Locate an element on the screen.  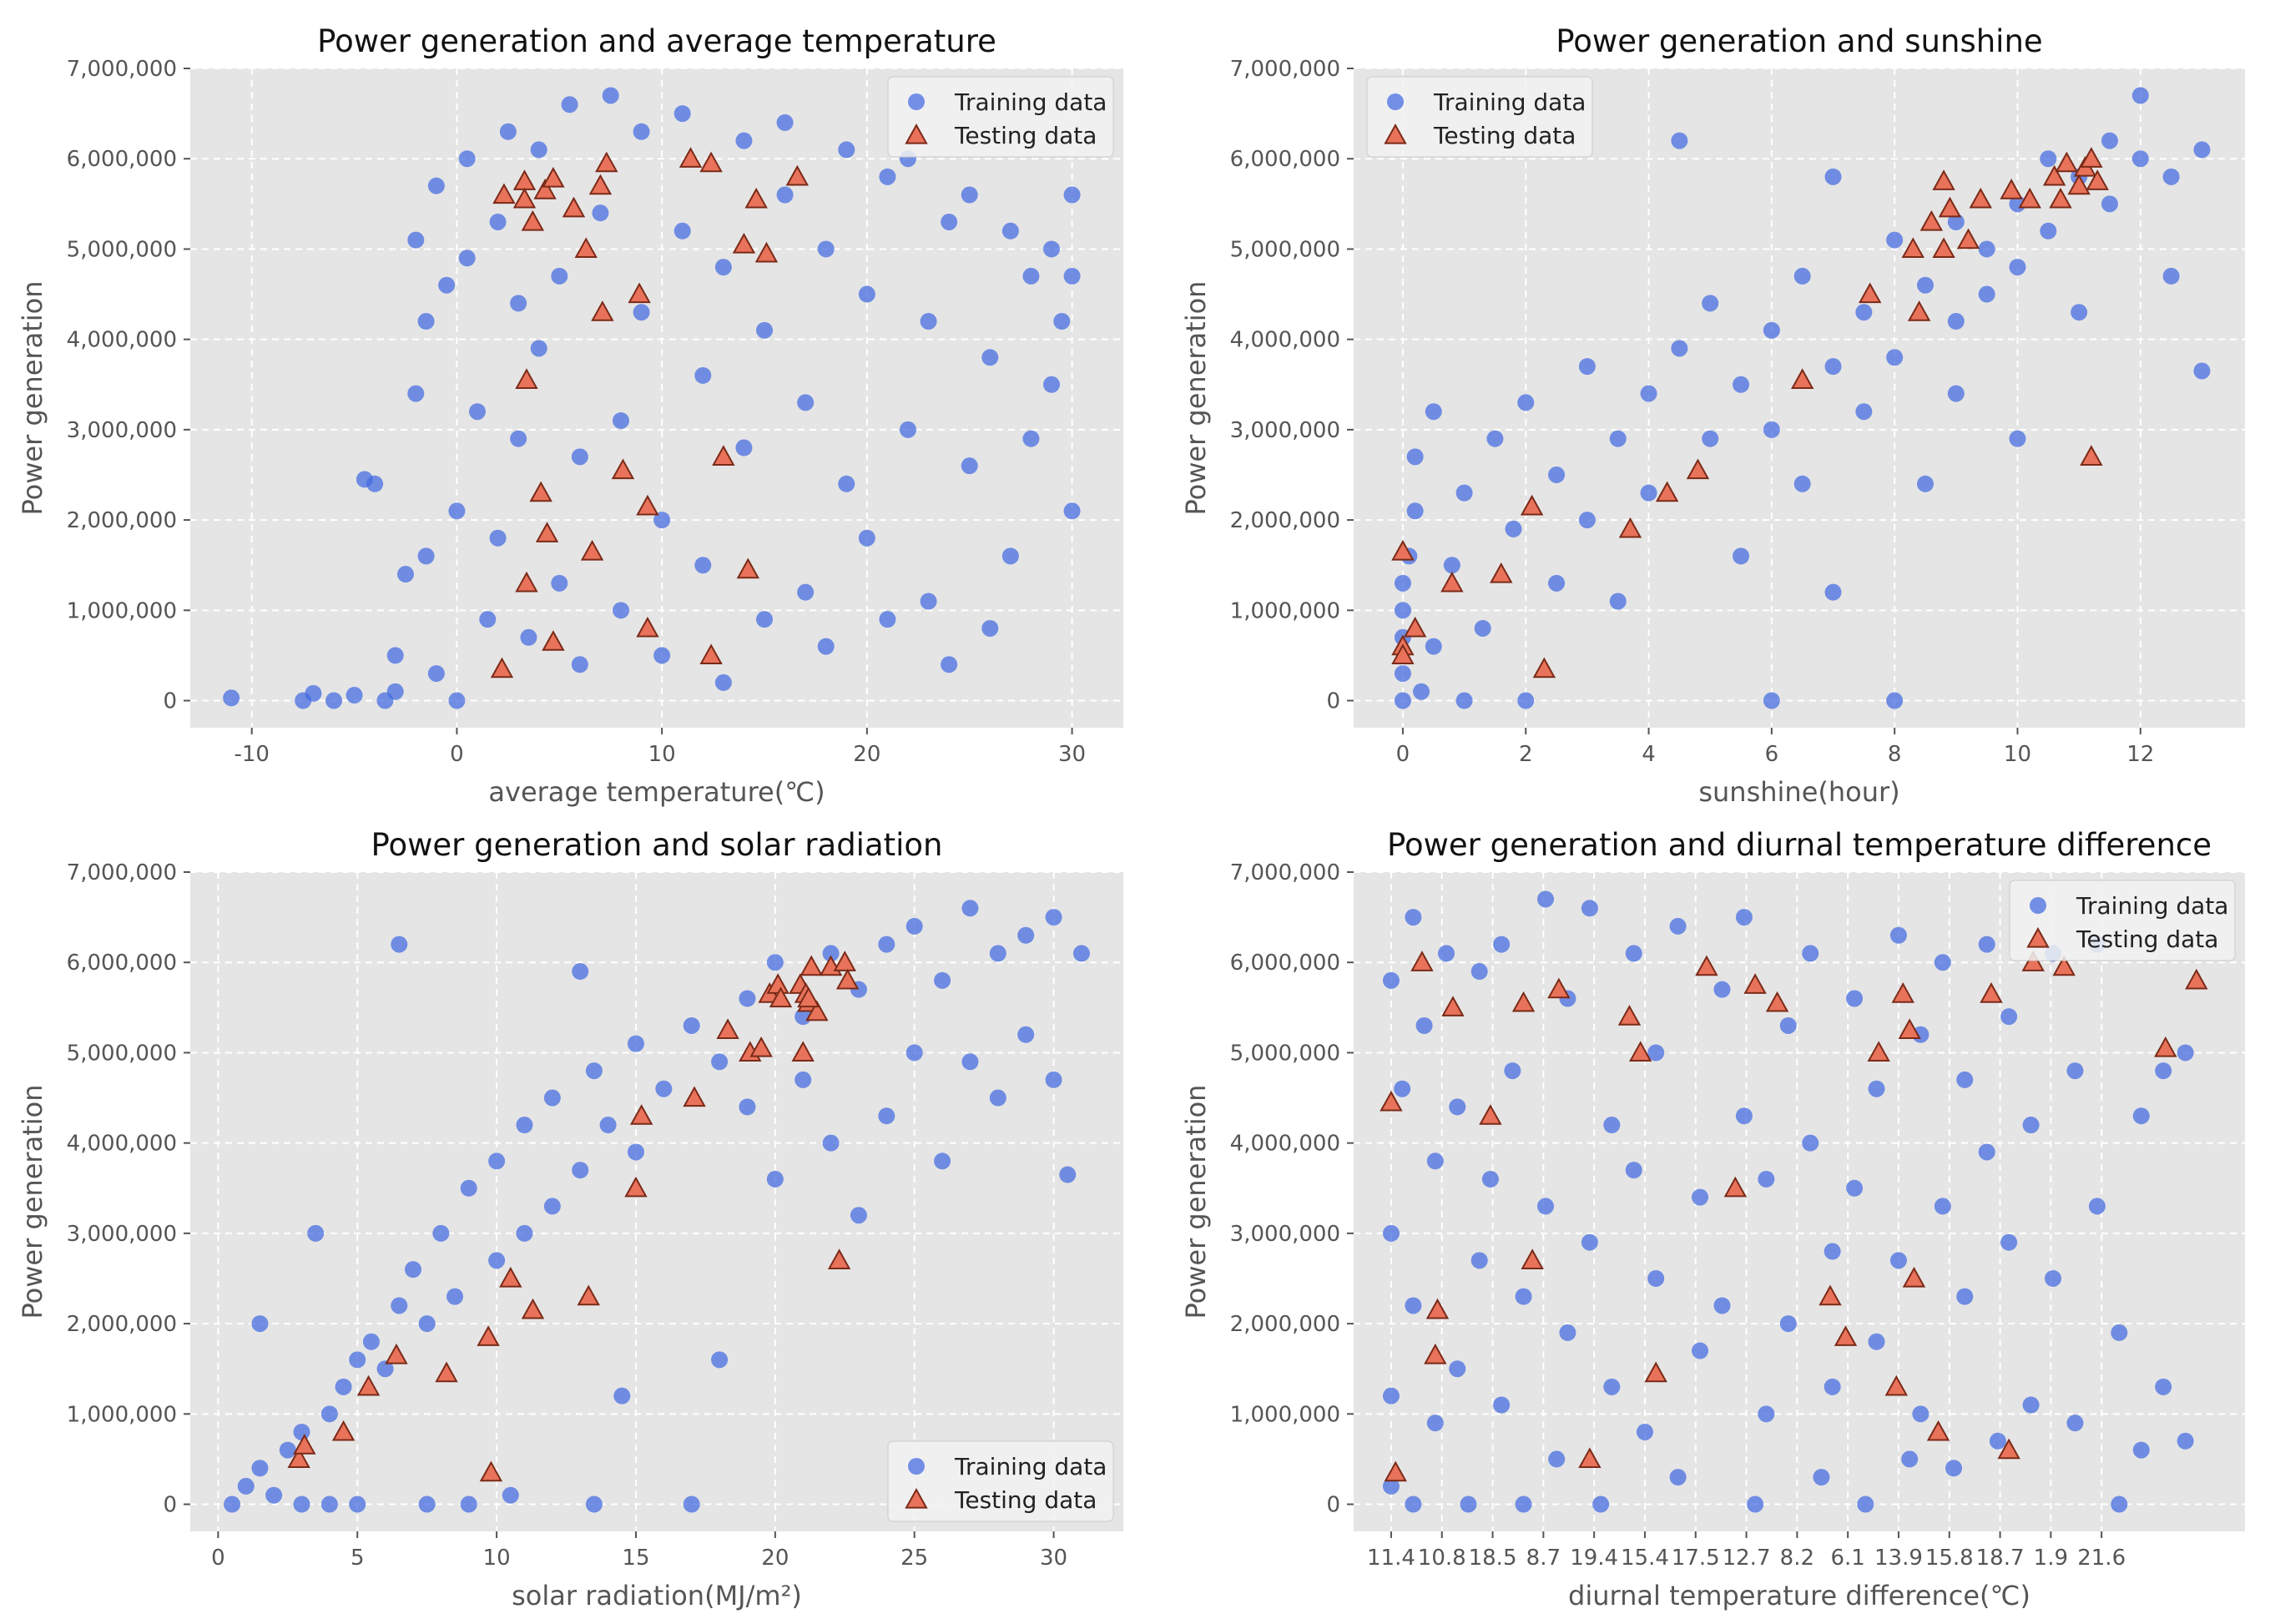
x-tick-label: 0 is located at coordinates (457, 755).